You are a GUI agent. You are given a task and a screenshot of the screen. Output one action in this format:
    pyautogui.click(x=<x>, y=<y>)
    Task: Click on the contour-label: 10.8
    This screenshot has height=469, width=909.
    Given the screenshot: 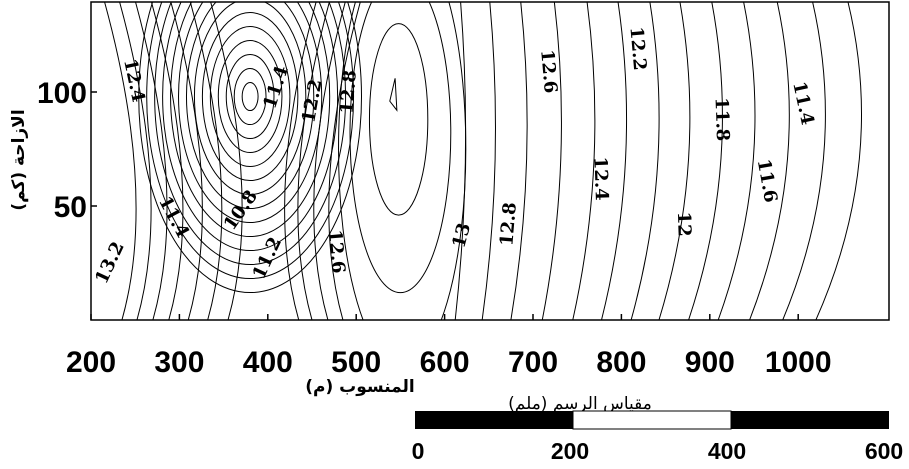 What is the action you would take?
    pyautogui.click(x=241, y=210)
    